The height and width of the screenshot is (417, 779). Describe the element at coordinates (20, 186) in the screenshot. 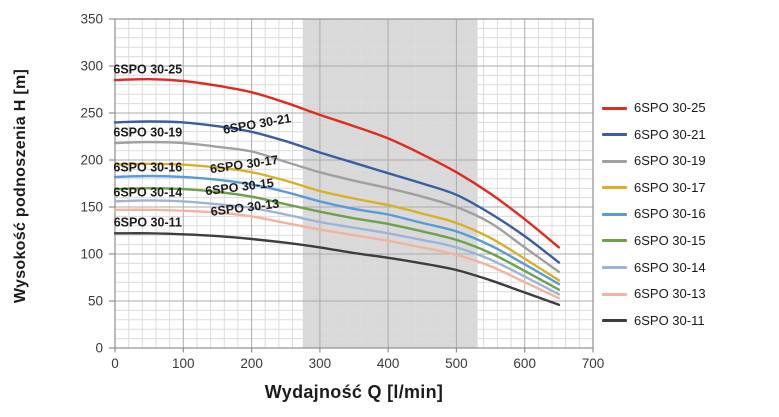

I see `y-axis-title: Wysokość podnoszenia H [m]` at that location.